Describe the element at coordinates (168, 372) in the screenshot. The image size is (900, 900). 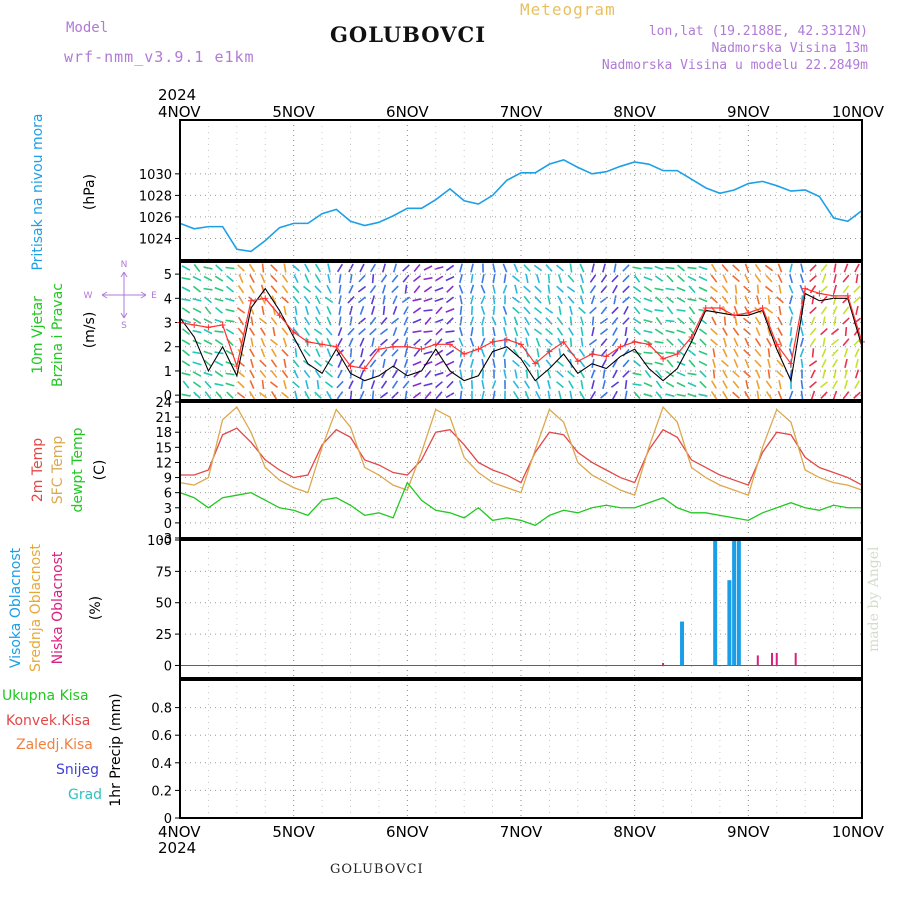
I see `y-tick-label: 1` at that location.